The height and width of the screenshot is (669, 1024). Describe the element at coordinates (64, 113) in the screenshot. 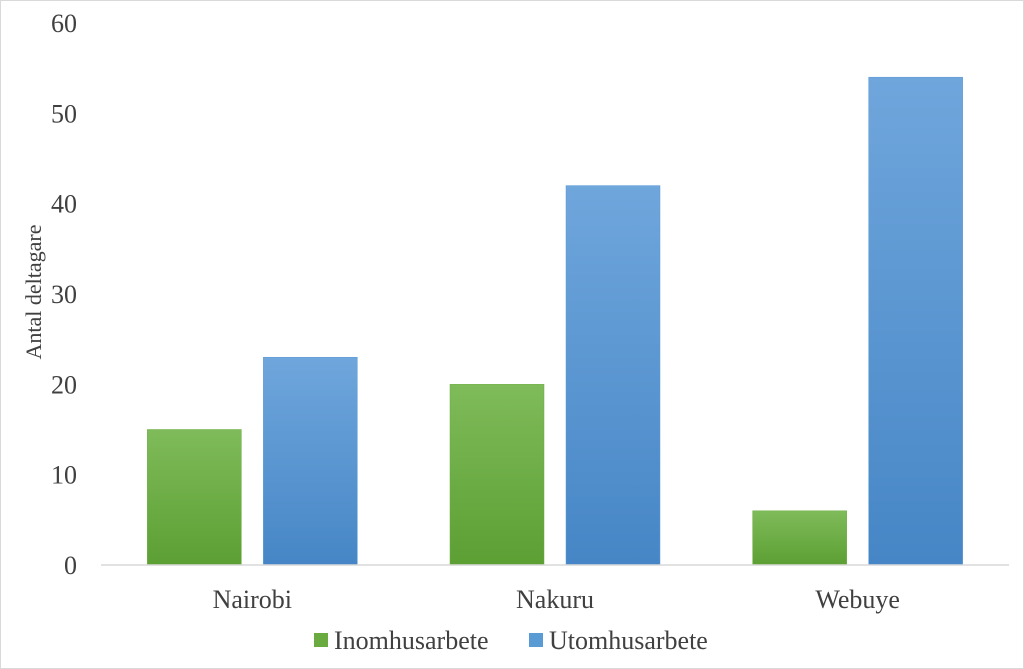

I see `y-tick-label: 50` at that location.